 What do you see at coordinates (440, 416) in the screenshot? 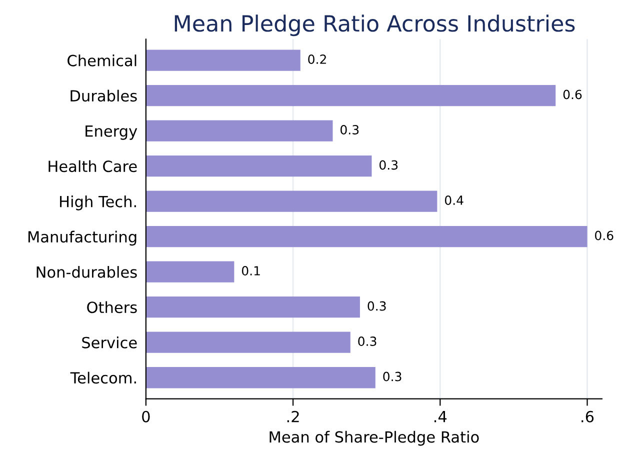
I see `x-tick-label: .4` at bounding box center [440, 416].